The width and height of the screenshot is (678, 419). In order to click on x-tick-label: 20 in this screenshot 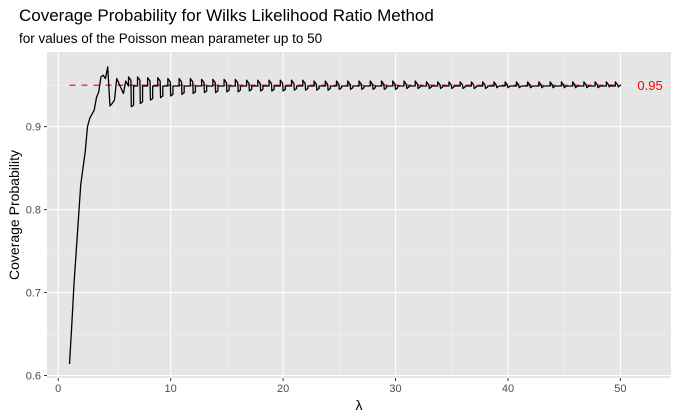, I will do `click(283, 389)`.